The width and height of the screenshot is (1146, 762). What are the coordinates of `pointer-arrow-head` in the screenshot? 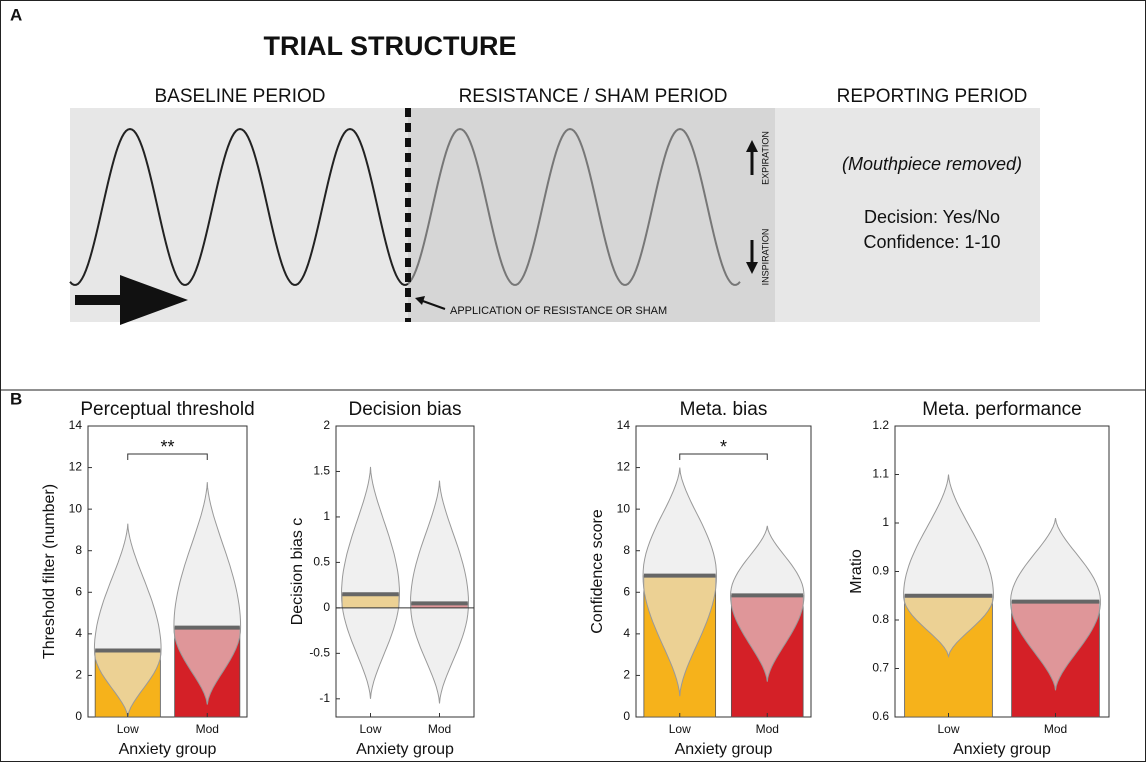 It's located at (420, 300).